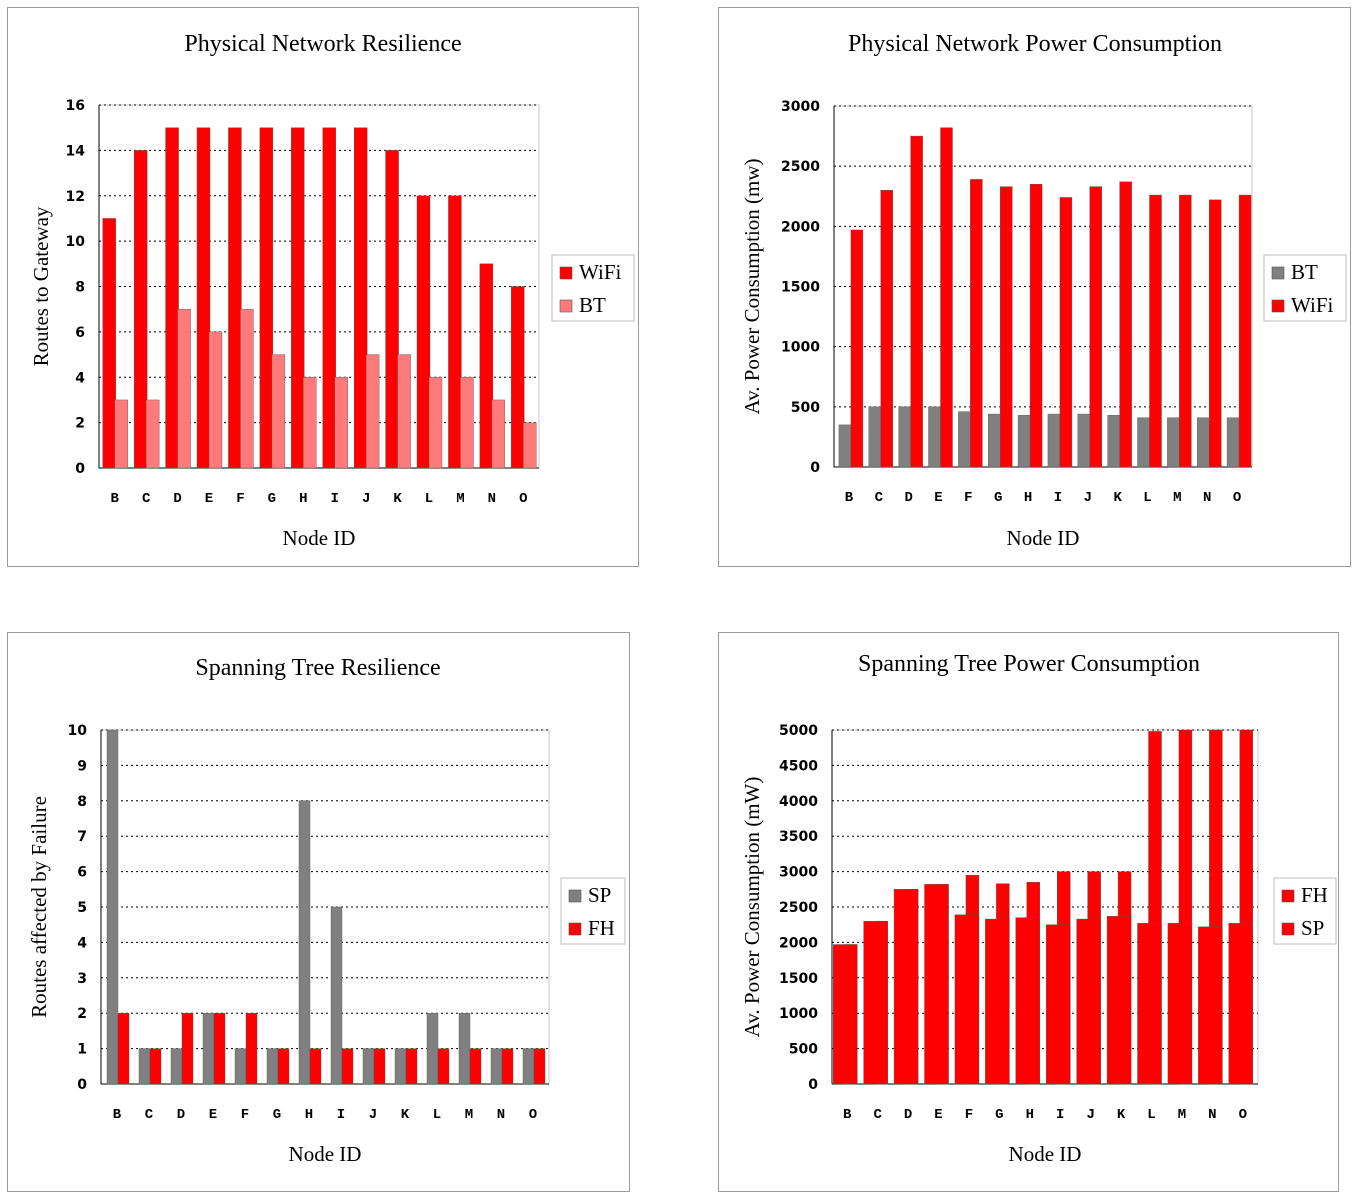  I want to click on legend-label-wifi: WiFi, so click(600, 272).